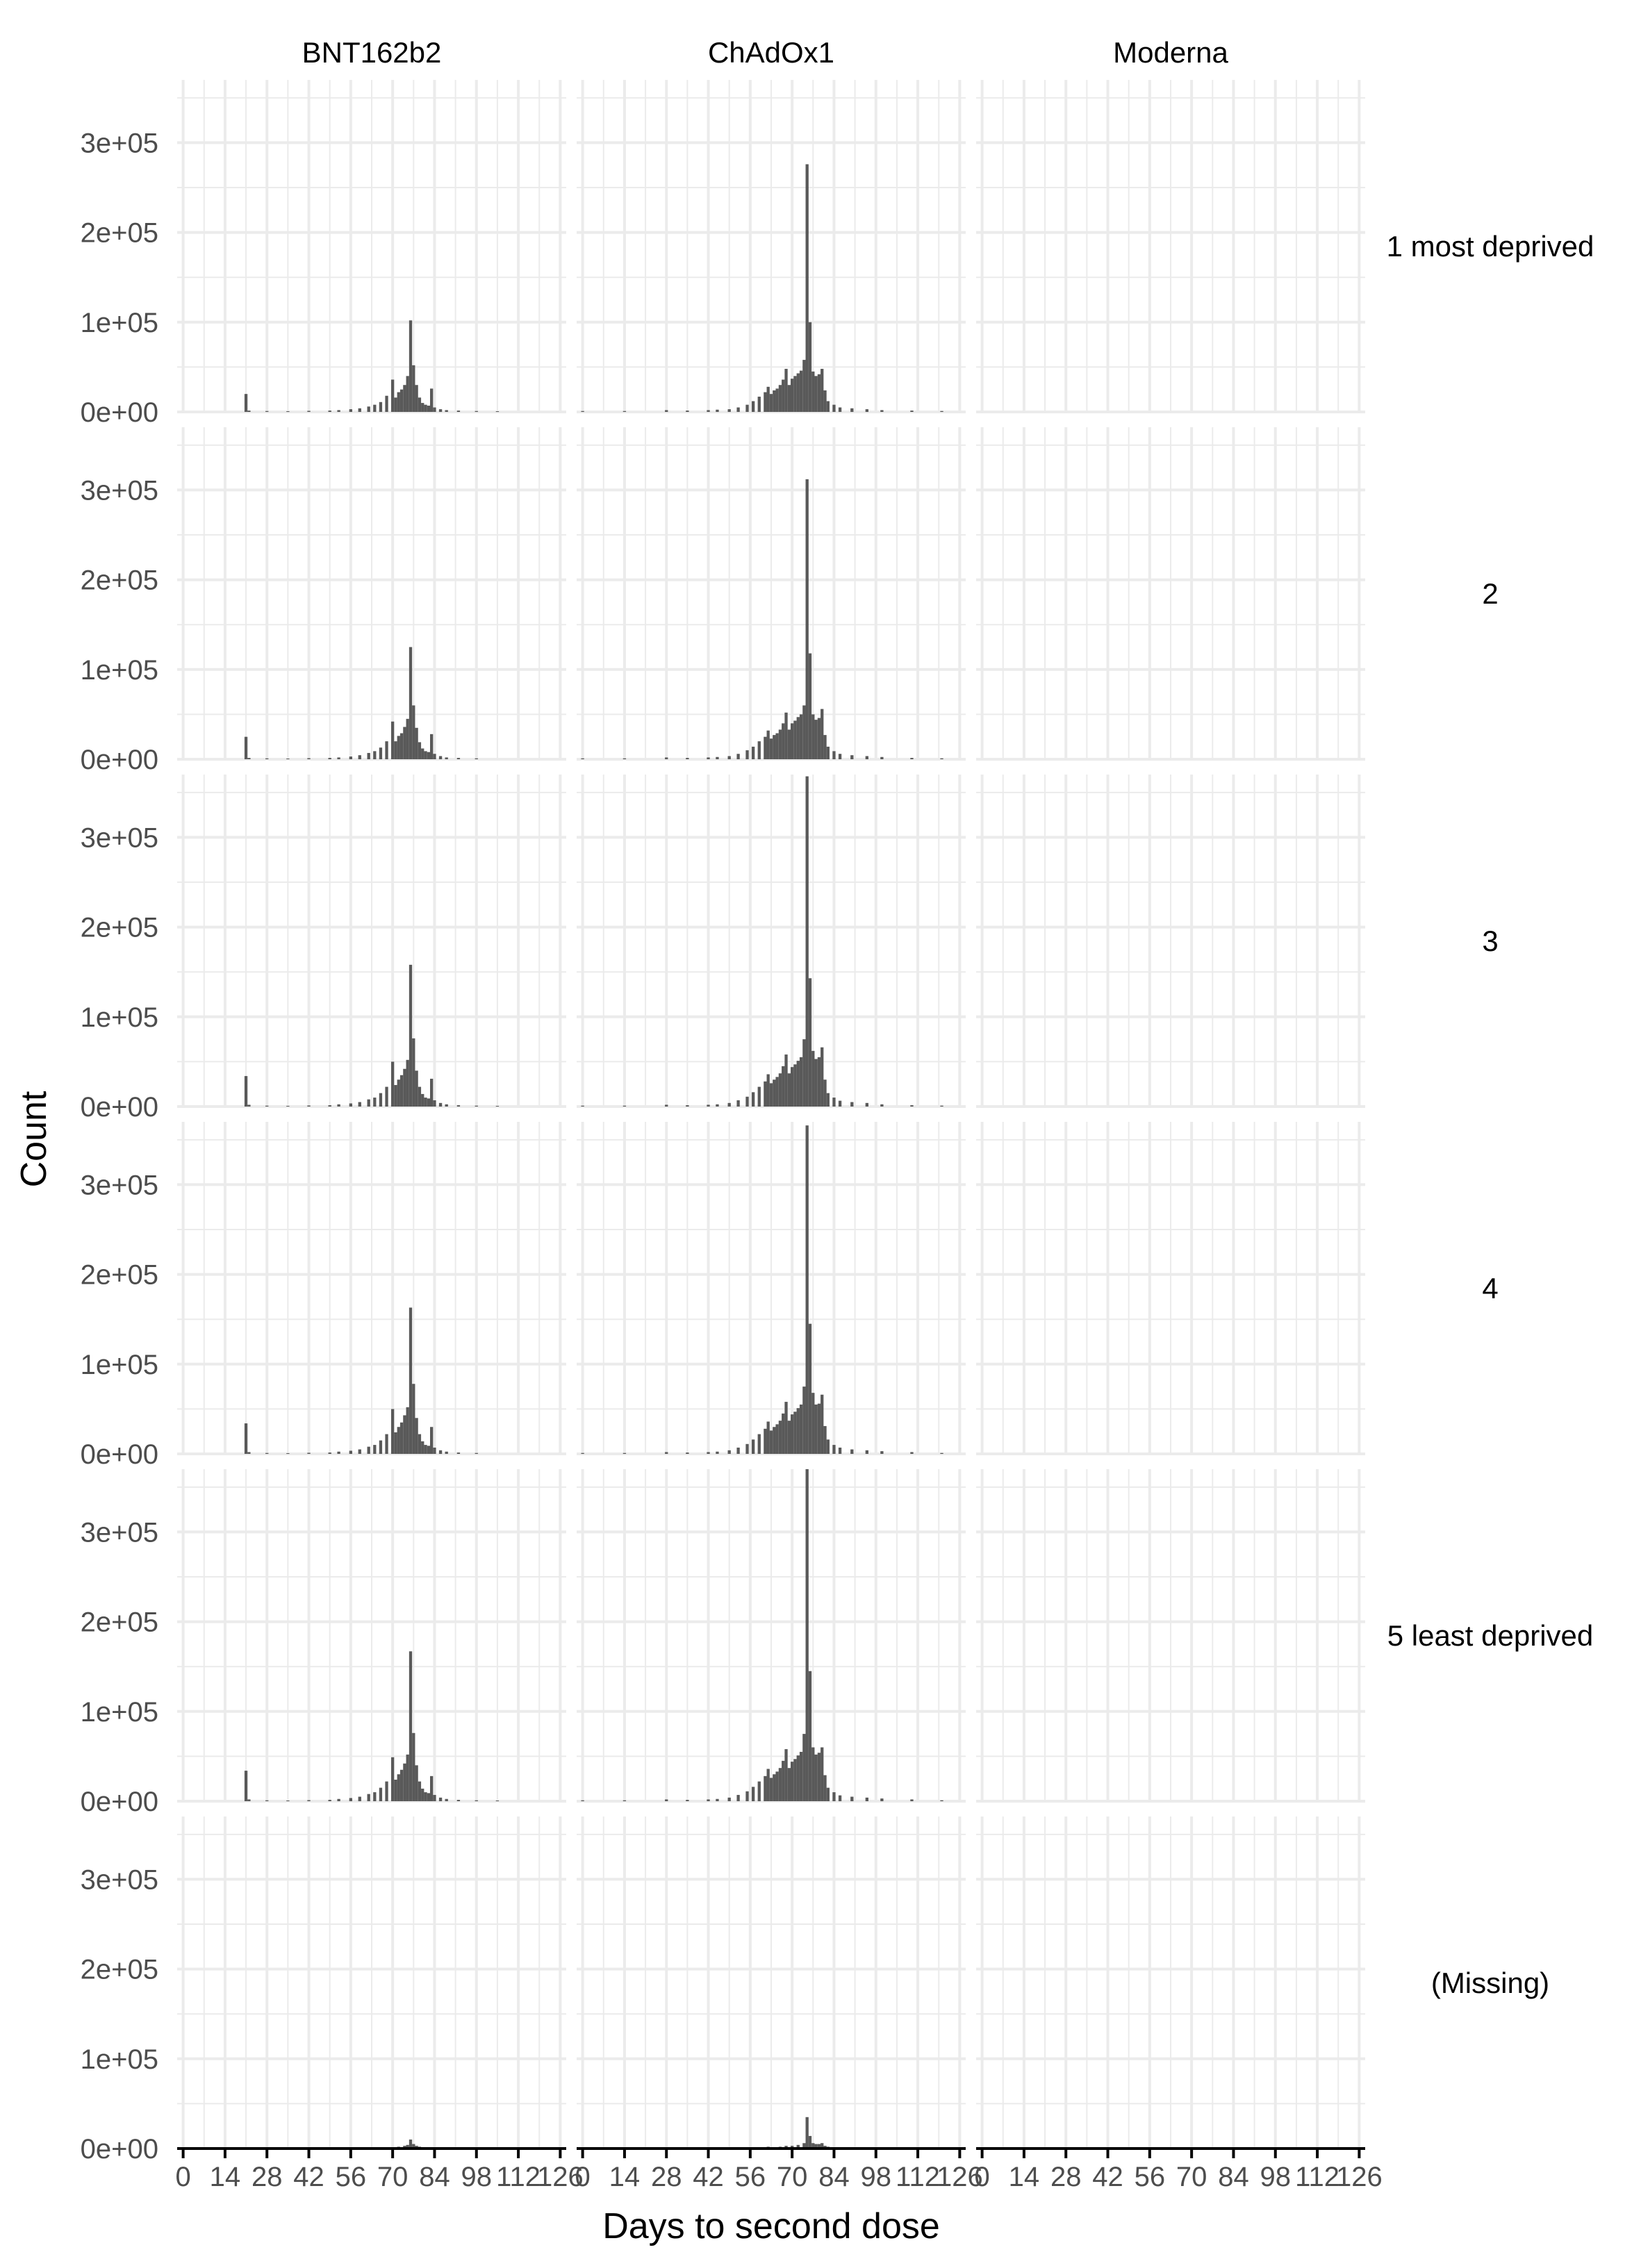 Image resolution: width=1641 pixels, height=2268 pixels. Describe the element at coordinates (226, 2177) in the screenshot. I see `x-tick-label: 14` at that location.